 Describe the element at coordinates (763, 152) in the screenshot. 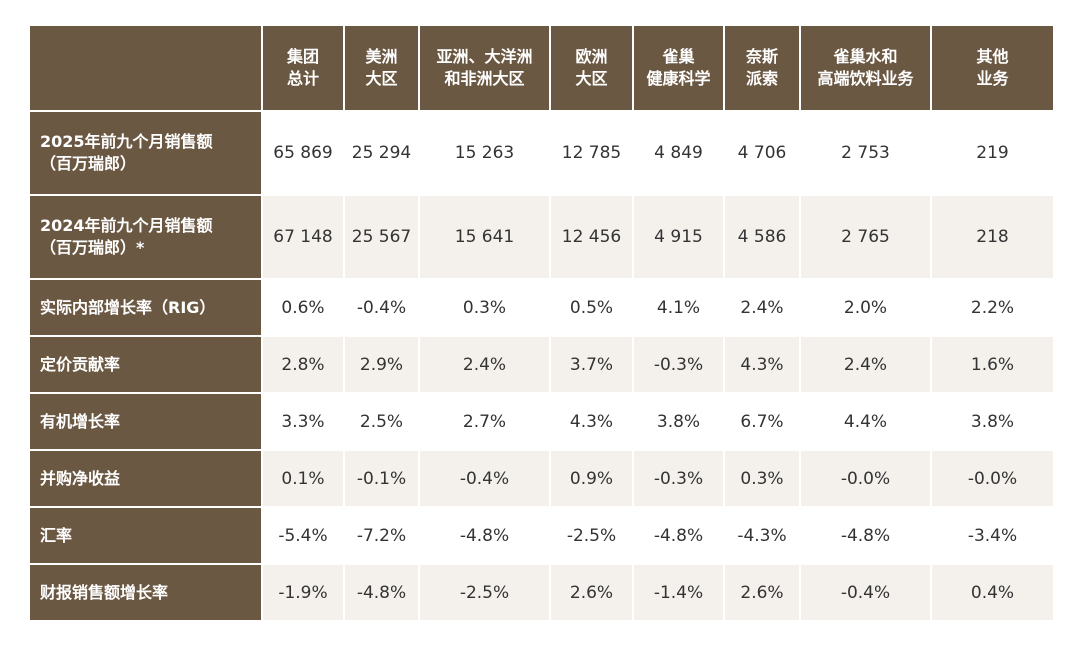

I see `table-cell: 4 706` at that location.